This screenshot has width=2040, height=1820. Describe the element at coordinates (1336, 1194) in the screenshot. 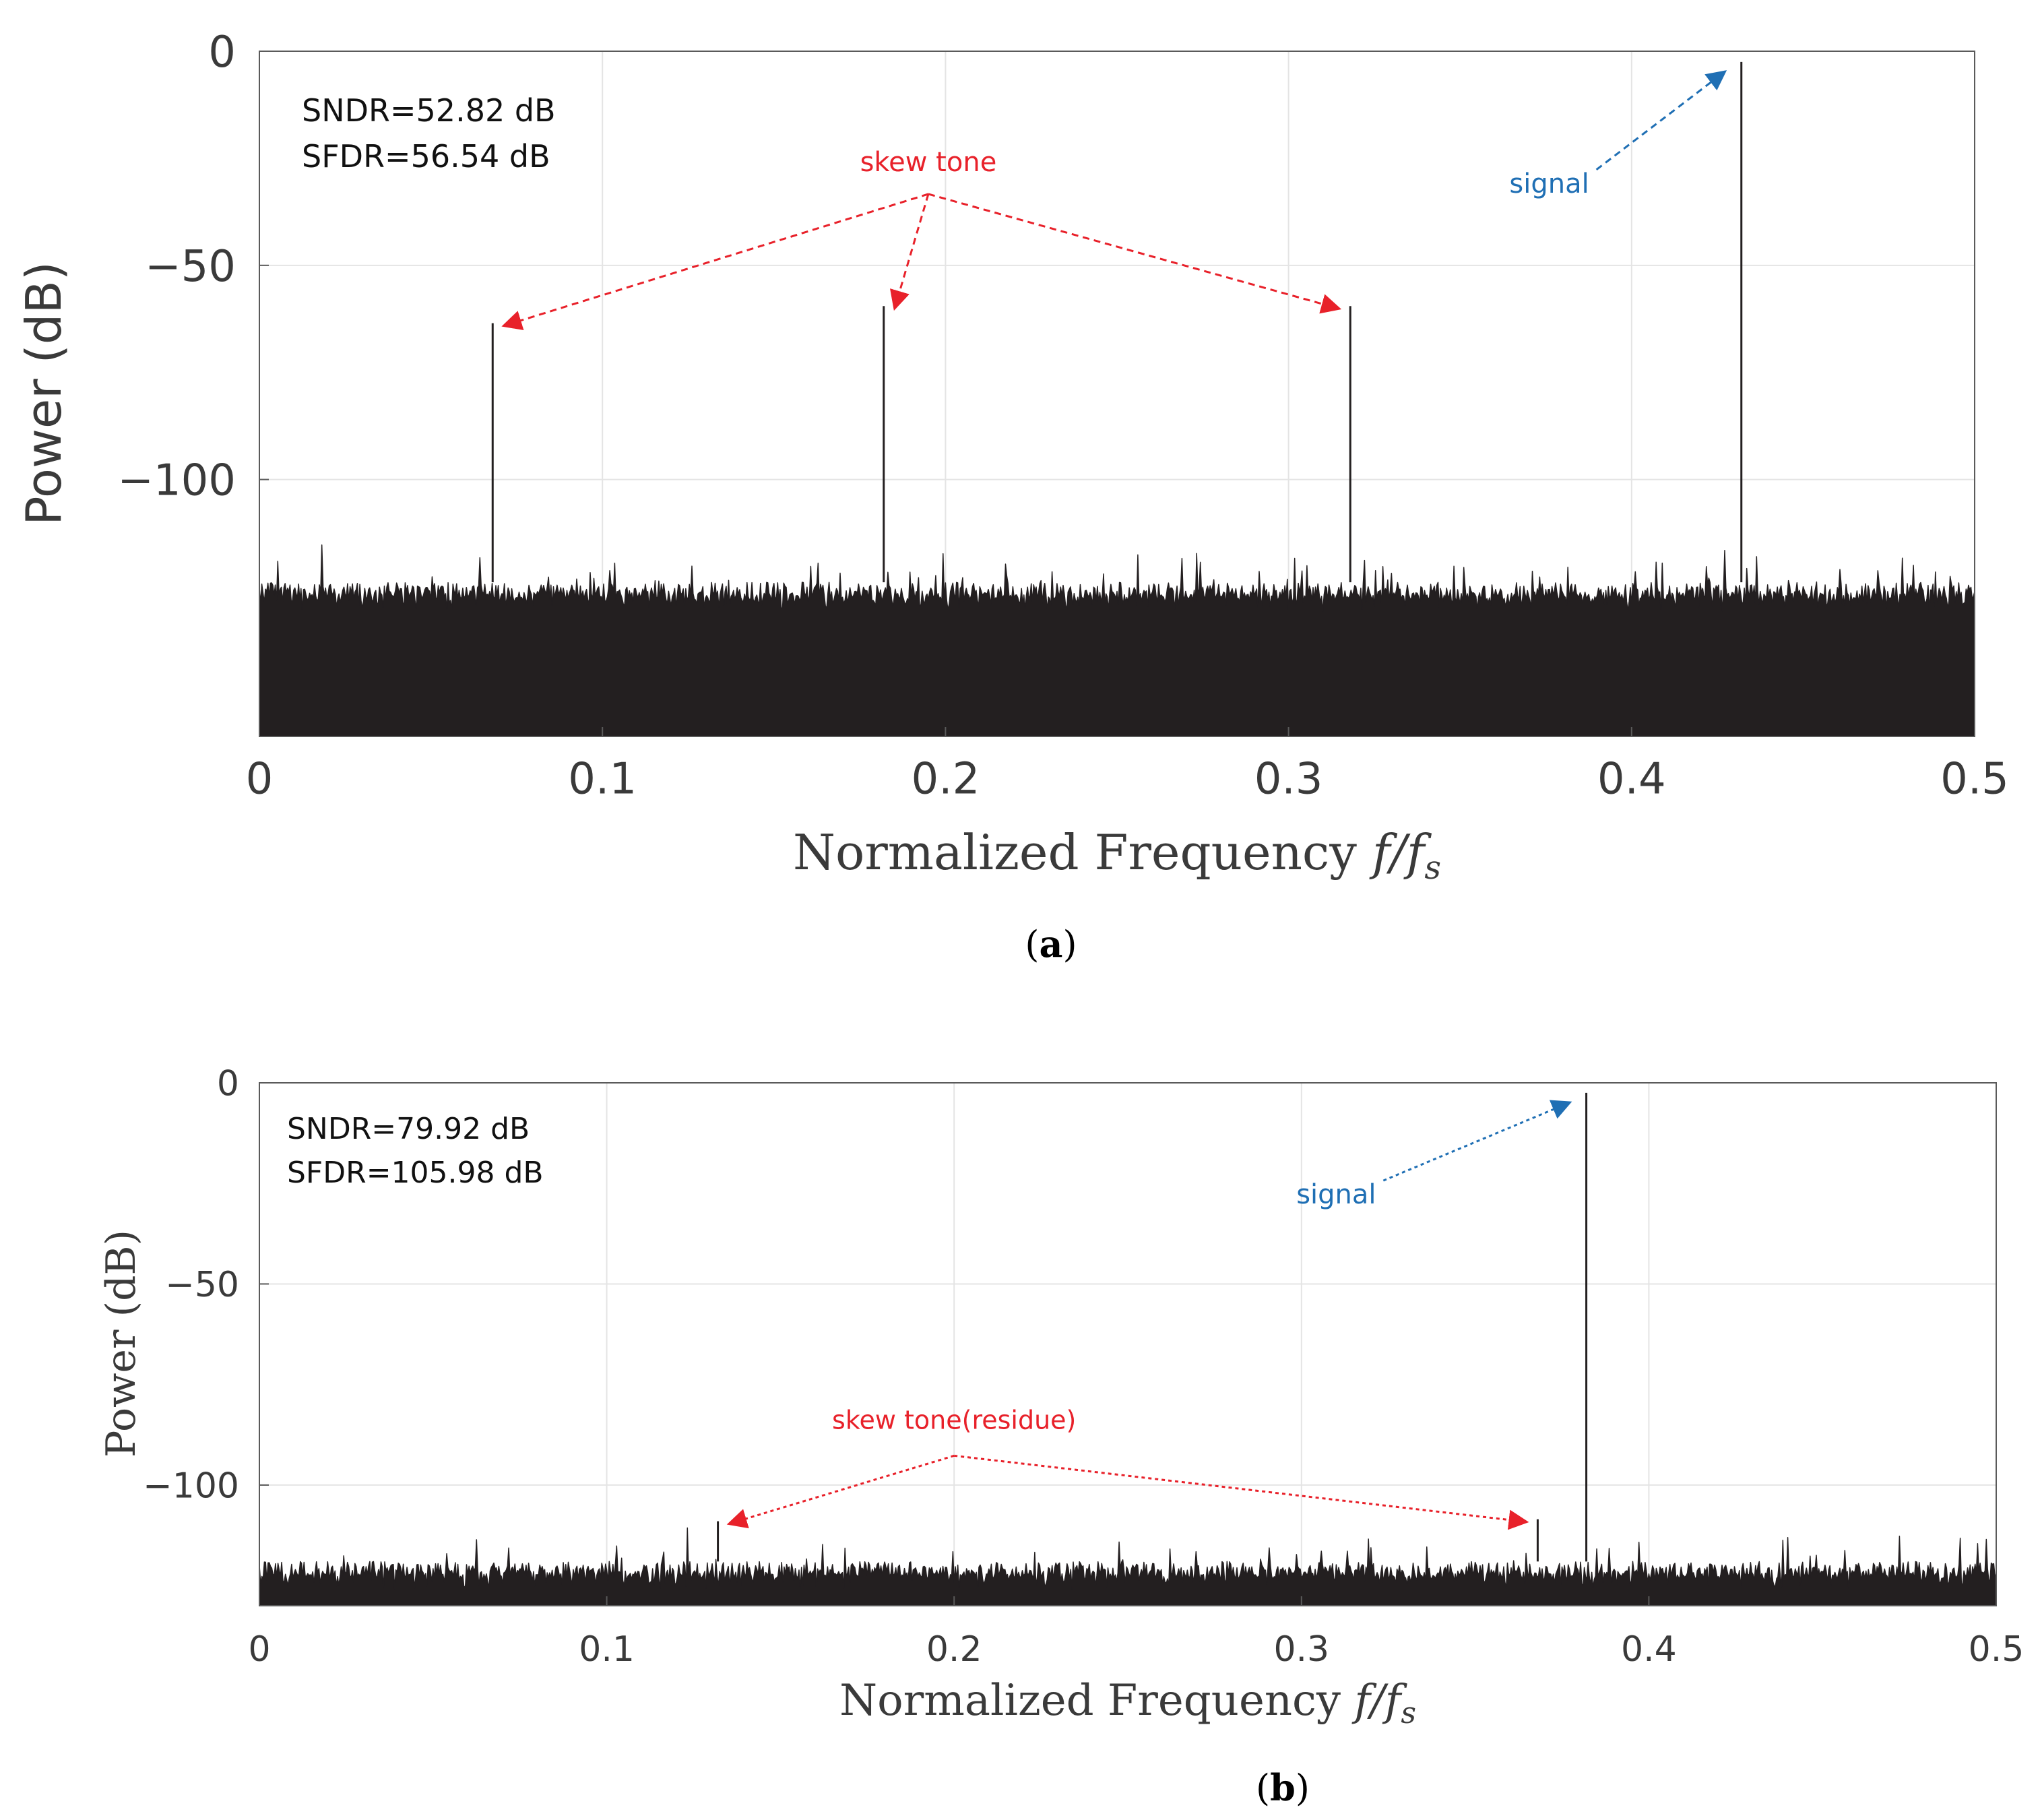

I see `panel-b-signal-label: signal` at that location.